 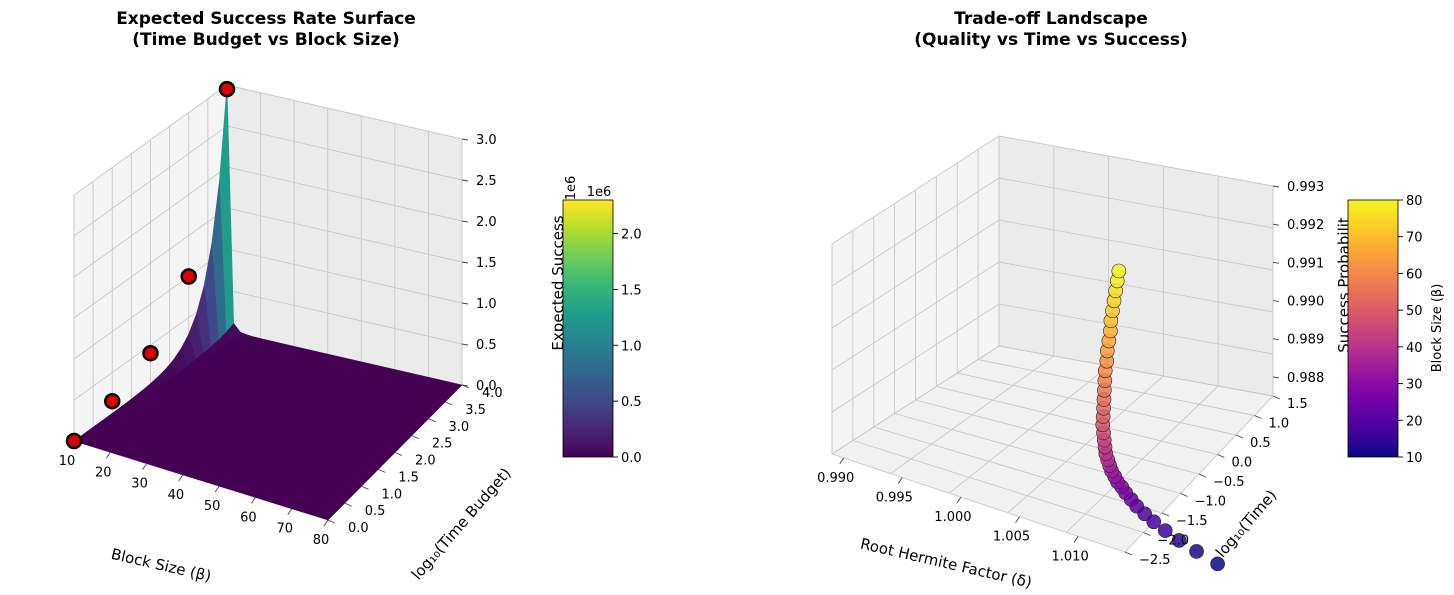 What do you see at coordinates (1174, 541) in the screenshot?
I see `right-y-tick-label: −2.0` at bounding box center [1174, 541].